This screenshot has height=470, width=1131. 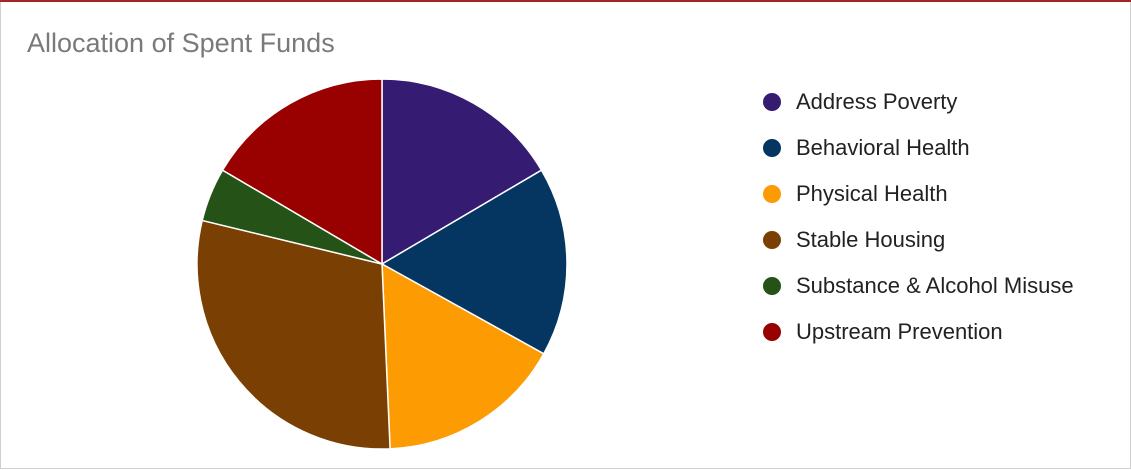 I want to click on legend-label: Stable Housing, so click(x=871, y=239).